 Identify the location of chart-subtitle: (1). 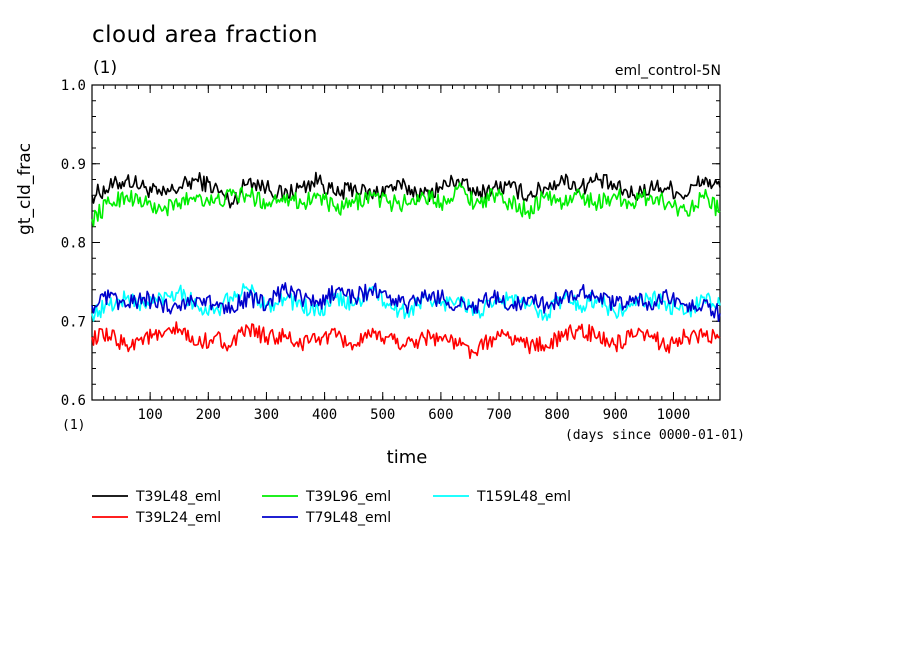
(105, 68).